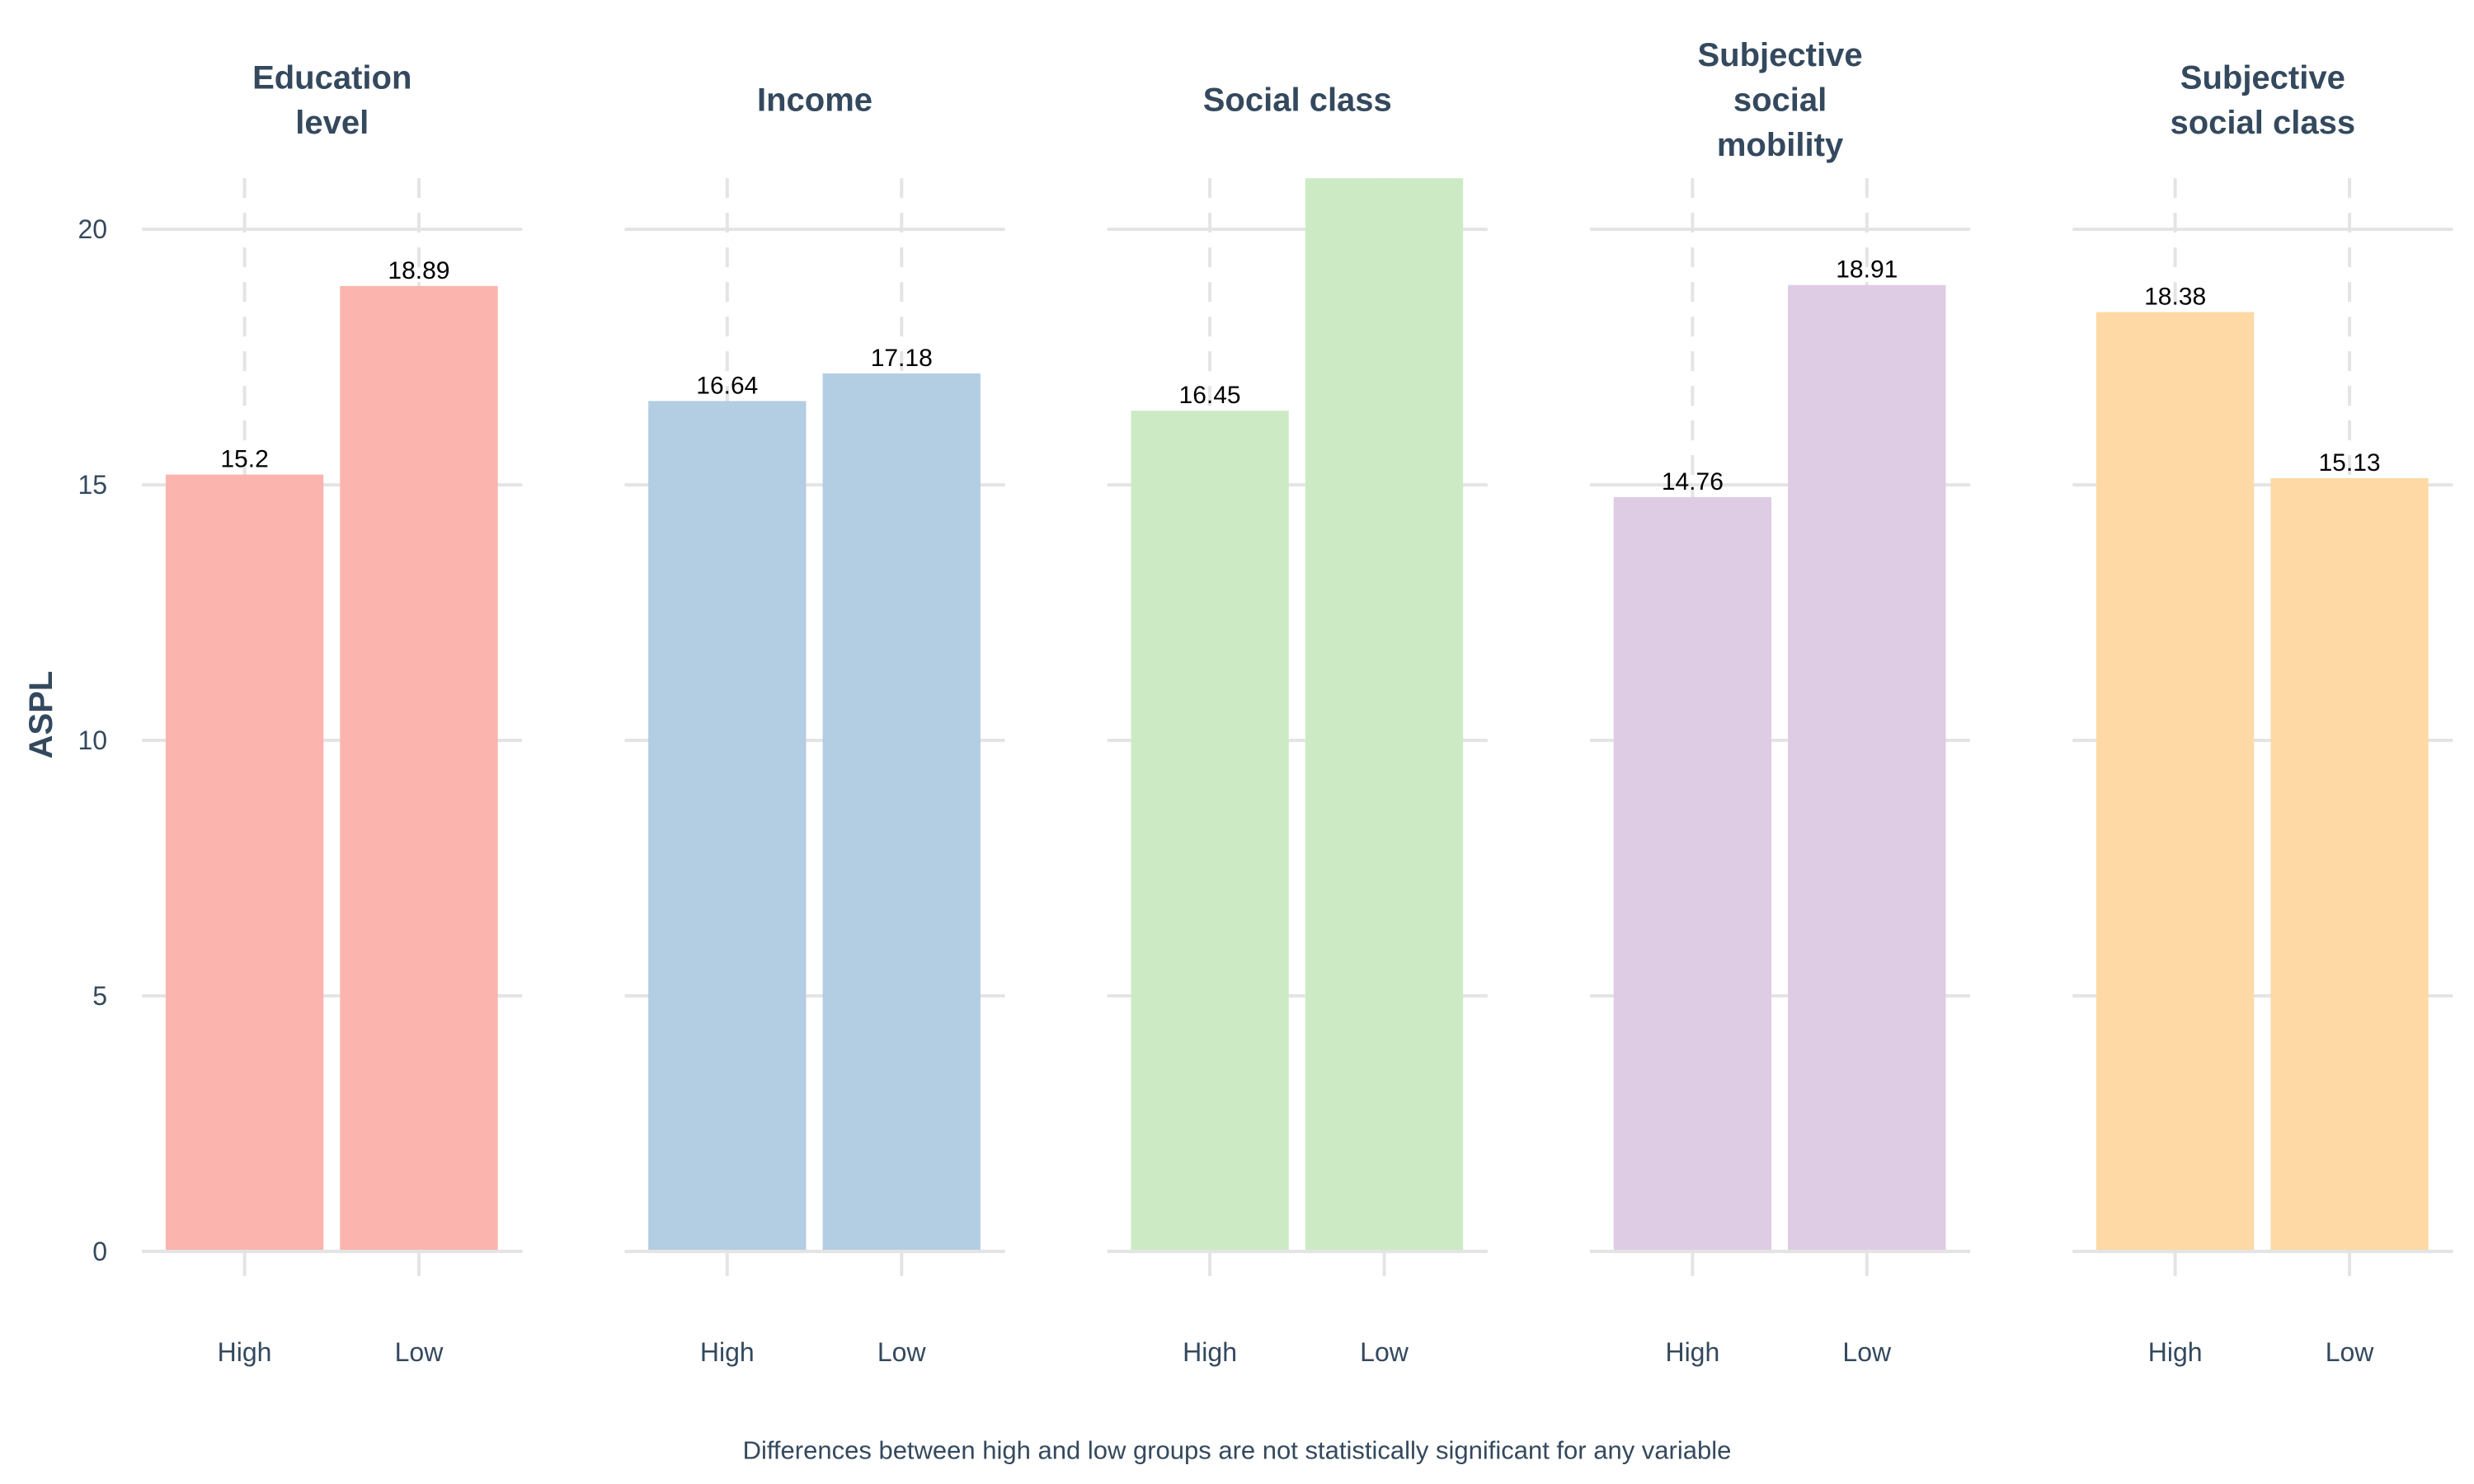 This screenshot has height=1484, width=2474. Describe the element at coordinates (1867, 270) in the screenshot. I see `bar-value-label: 18.91` at that location.